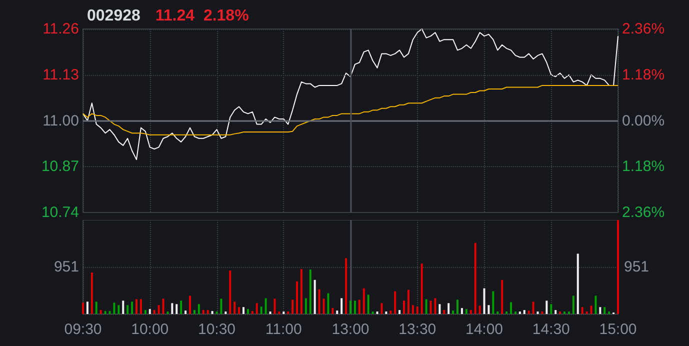  What do you see at coordinates (150, 329) in the screenshot?
I see `x-tick-label: 10:00` at bounding box center [150, 329].